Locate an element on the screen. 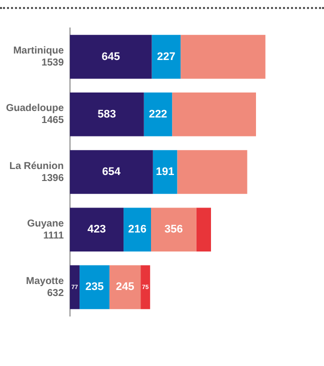 The image size is (324, 366). data-label: 222 is located at coordinates (158, 114).